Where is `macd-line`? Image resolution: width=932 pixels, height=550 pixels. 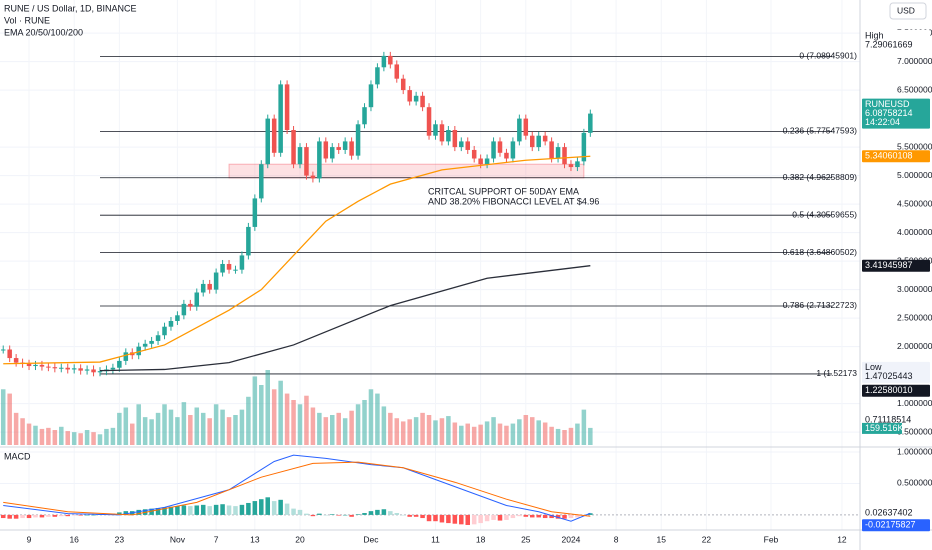 macd-line is located at coordinates (297, 489).